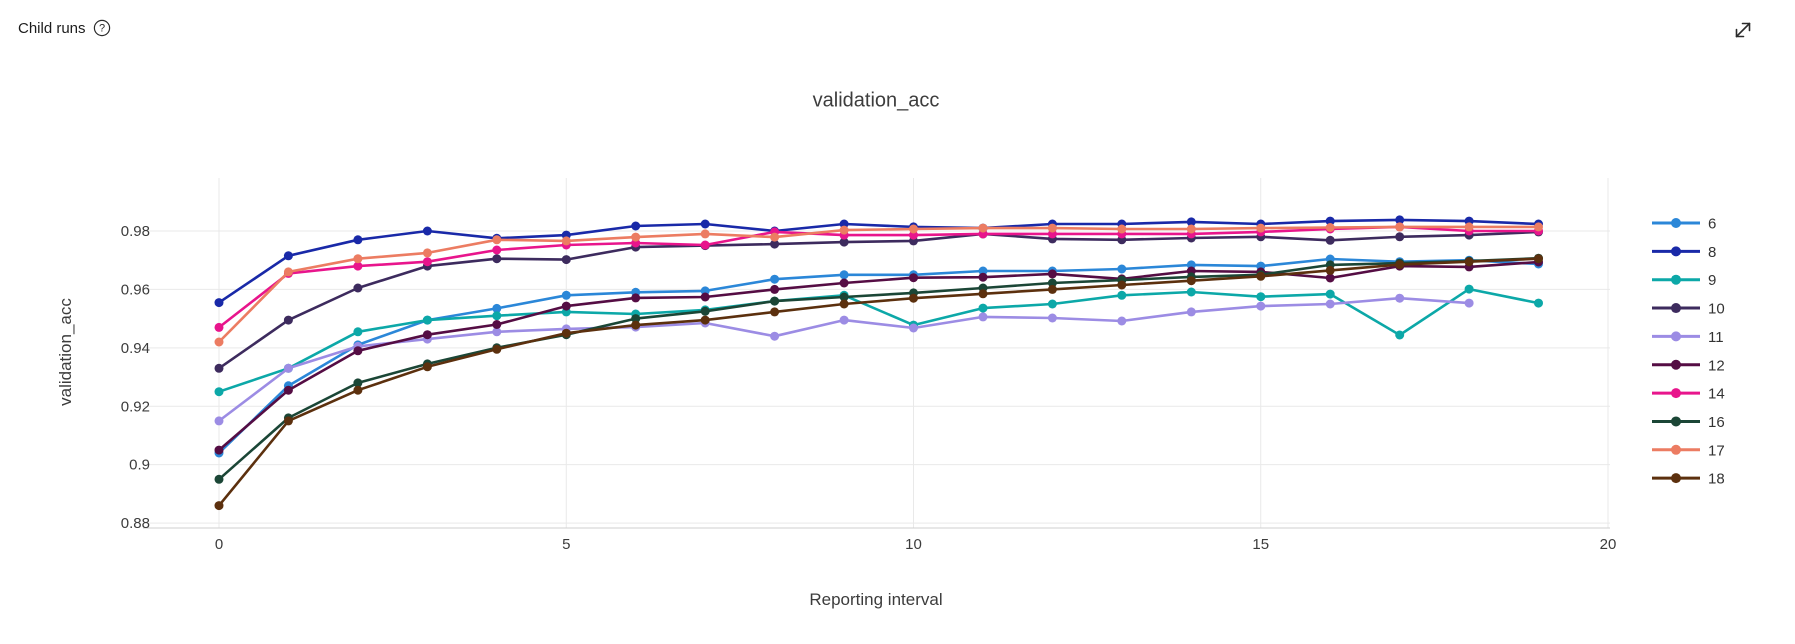 This screenshot has width=1795, height=644. What do you see at coordinates (1712, 280) in the screenshot?
I see `legend-label: 9` at bounding box center [1712, 280].